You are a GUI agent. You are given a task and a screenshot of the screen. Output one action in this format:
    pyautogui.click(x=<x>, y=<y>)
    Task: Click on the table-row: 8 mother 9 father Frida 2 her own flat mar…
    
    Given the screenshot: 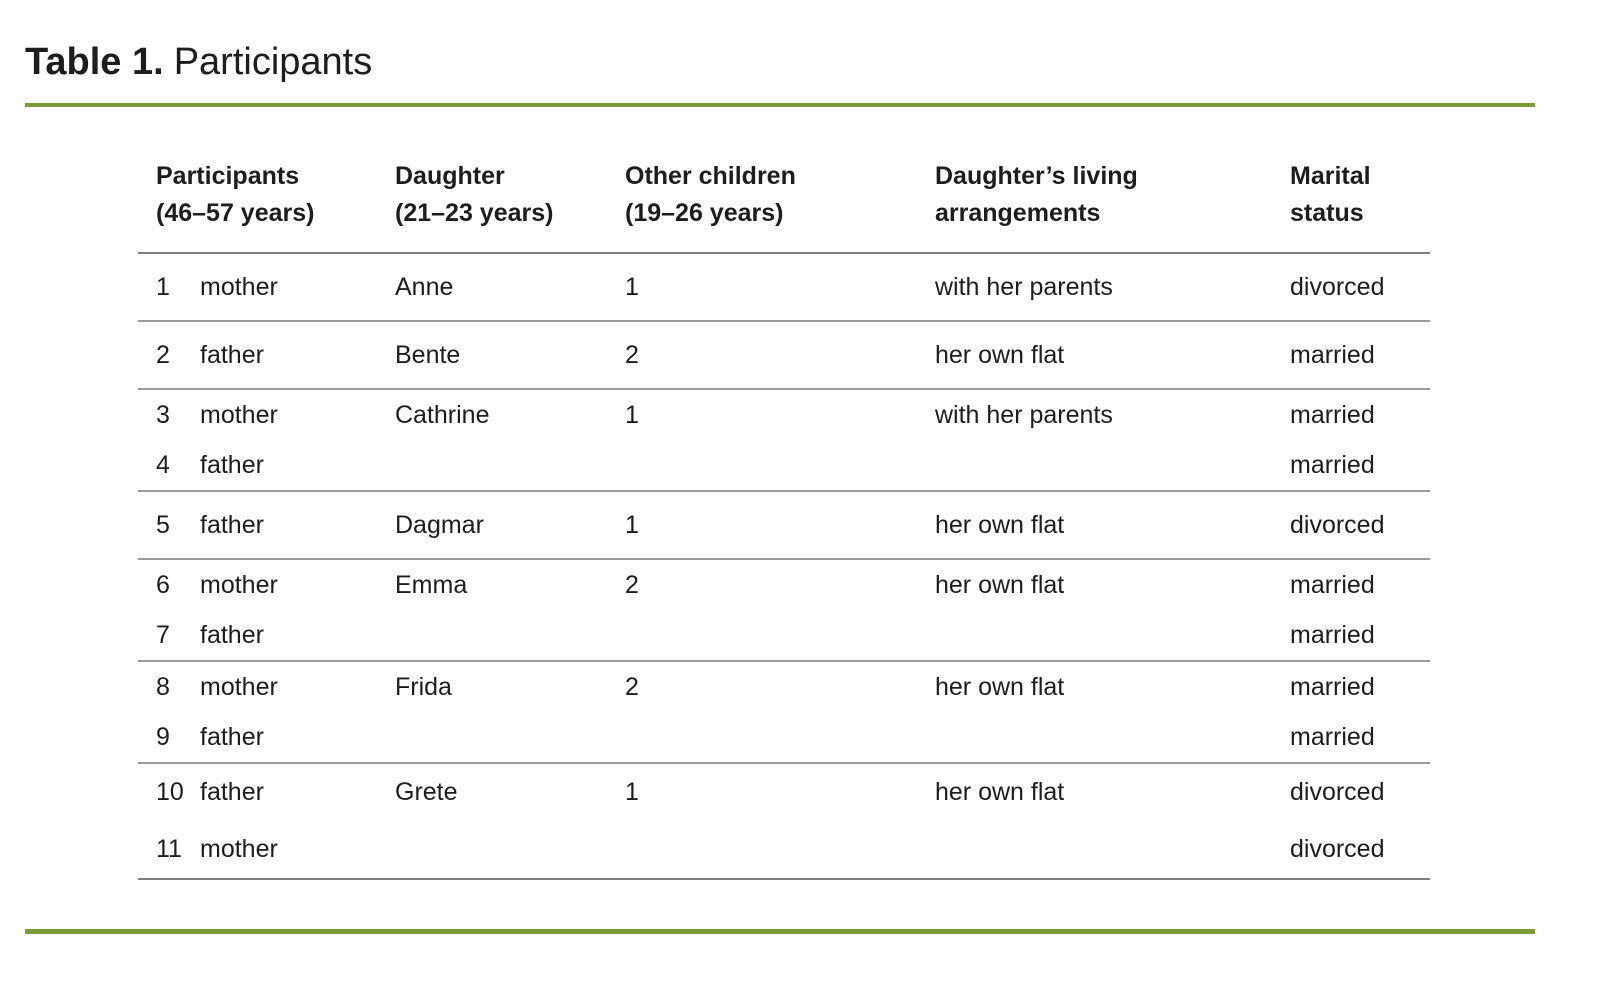 What is the action you would take?
    pyautogui.click(x=784, y=713)
    